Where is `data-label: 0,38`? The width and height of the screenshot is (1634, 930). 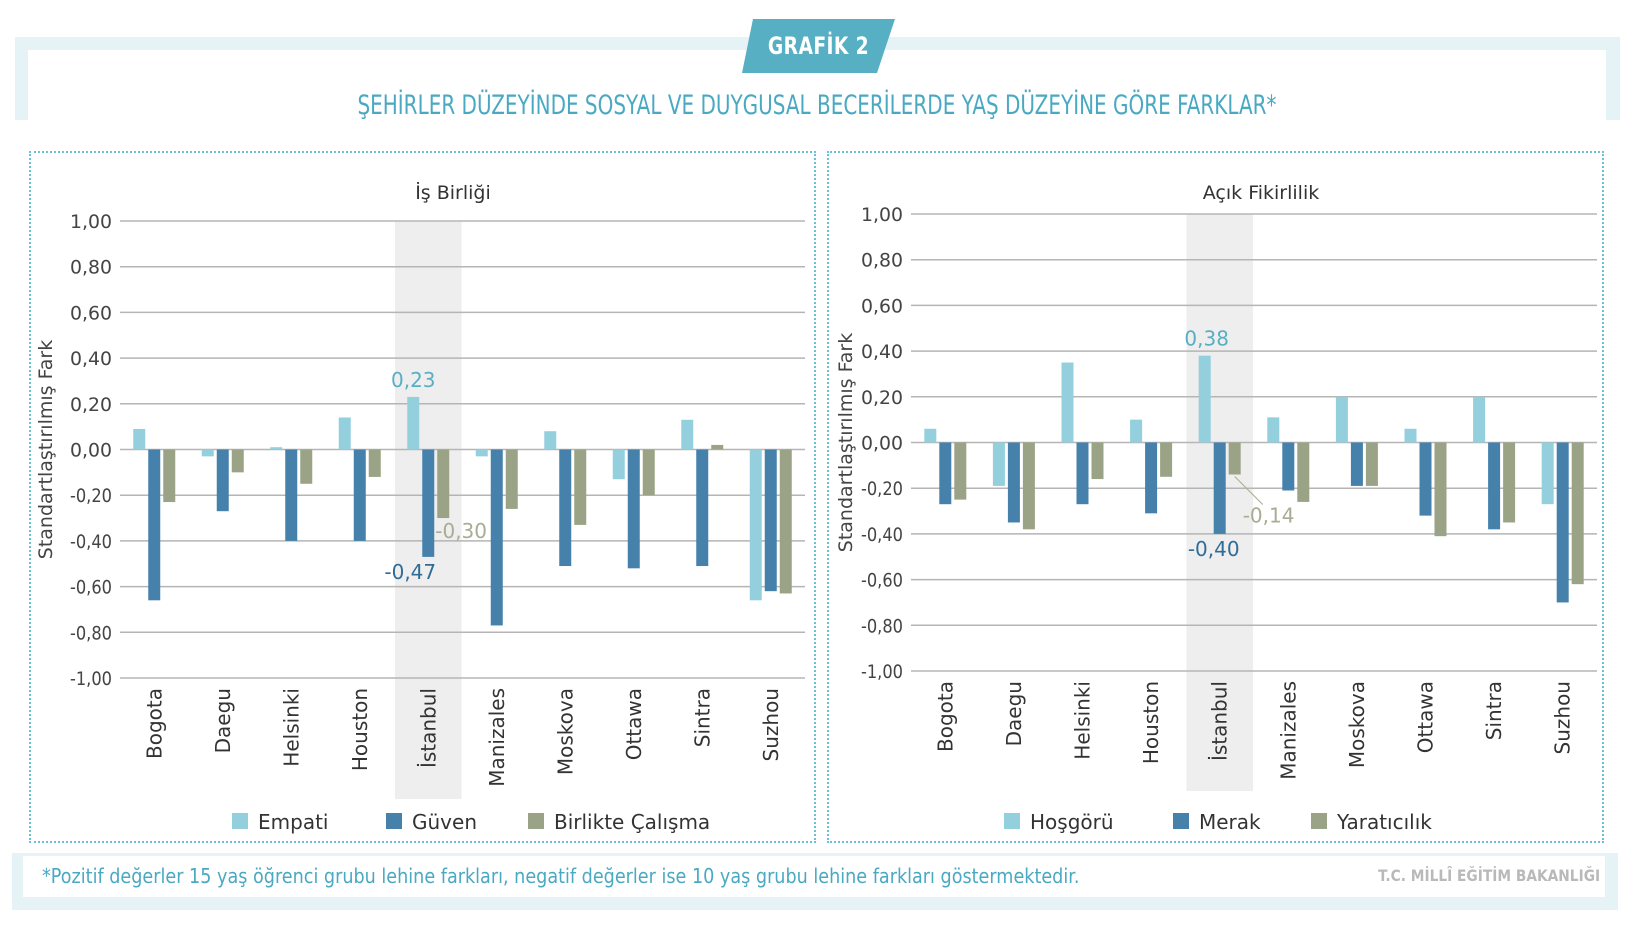
data-label: 0,38 is located at coordinates (1206, 339).